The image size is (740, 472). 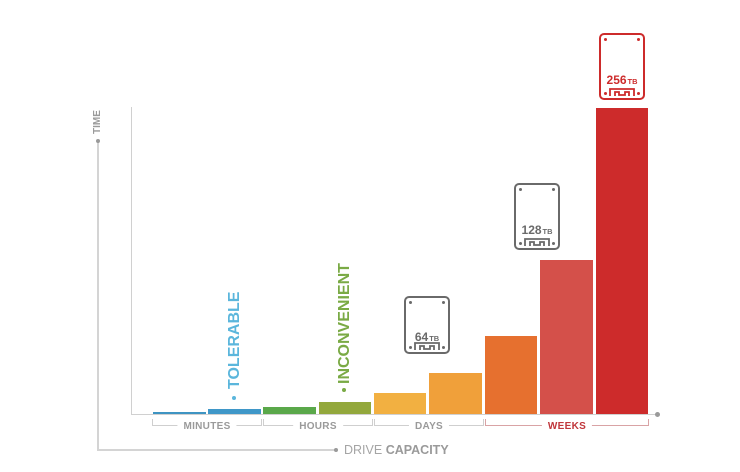 What do you see at coordinates (363, 450) in the screenshot?
I see `x-axis-label-light: DRIVE` at bounding box center [363, 450].